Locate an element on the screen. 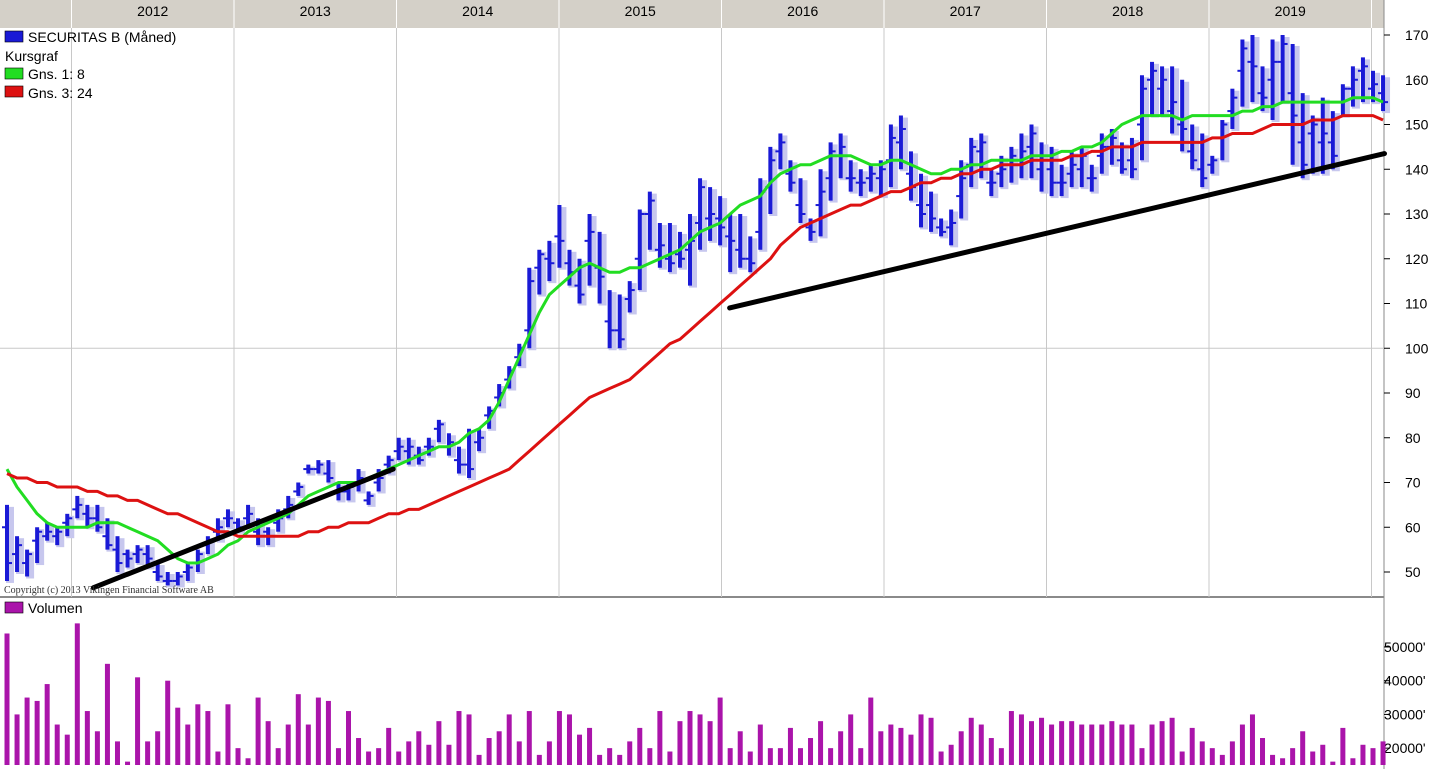 The width and height of the screenshot is (1440, 769). price-tick-label: 150 is located at coordinates (1417, 125).